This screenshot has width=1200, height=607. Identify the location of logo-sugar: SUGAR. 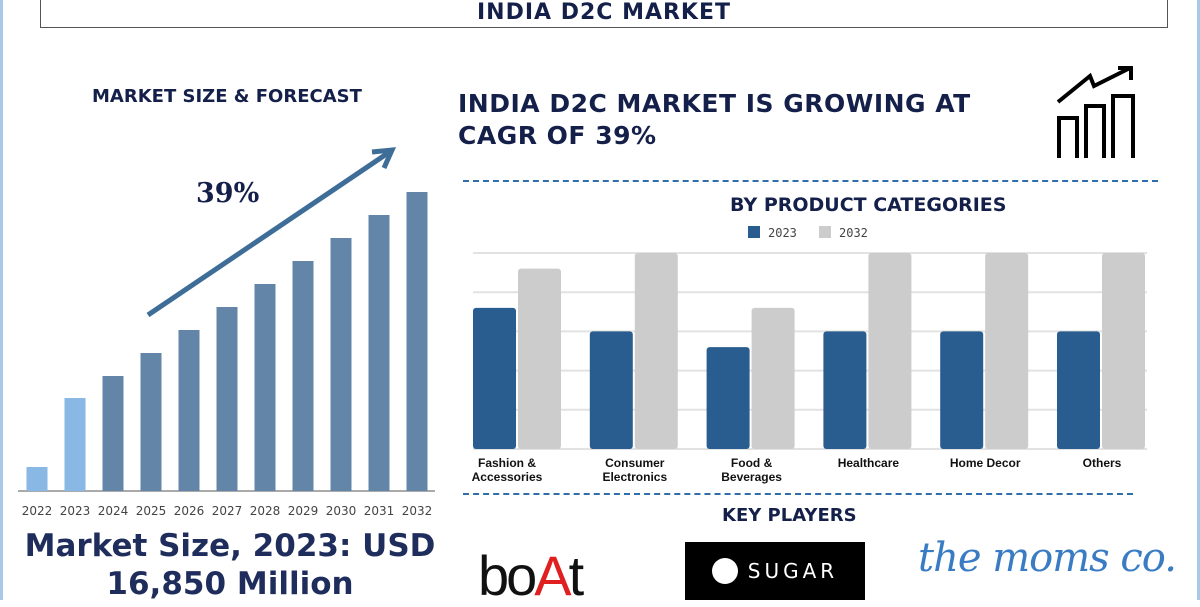
(775, 571).